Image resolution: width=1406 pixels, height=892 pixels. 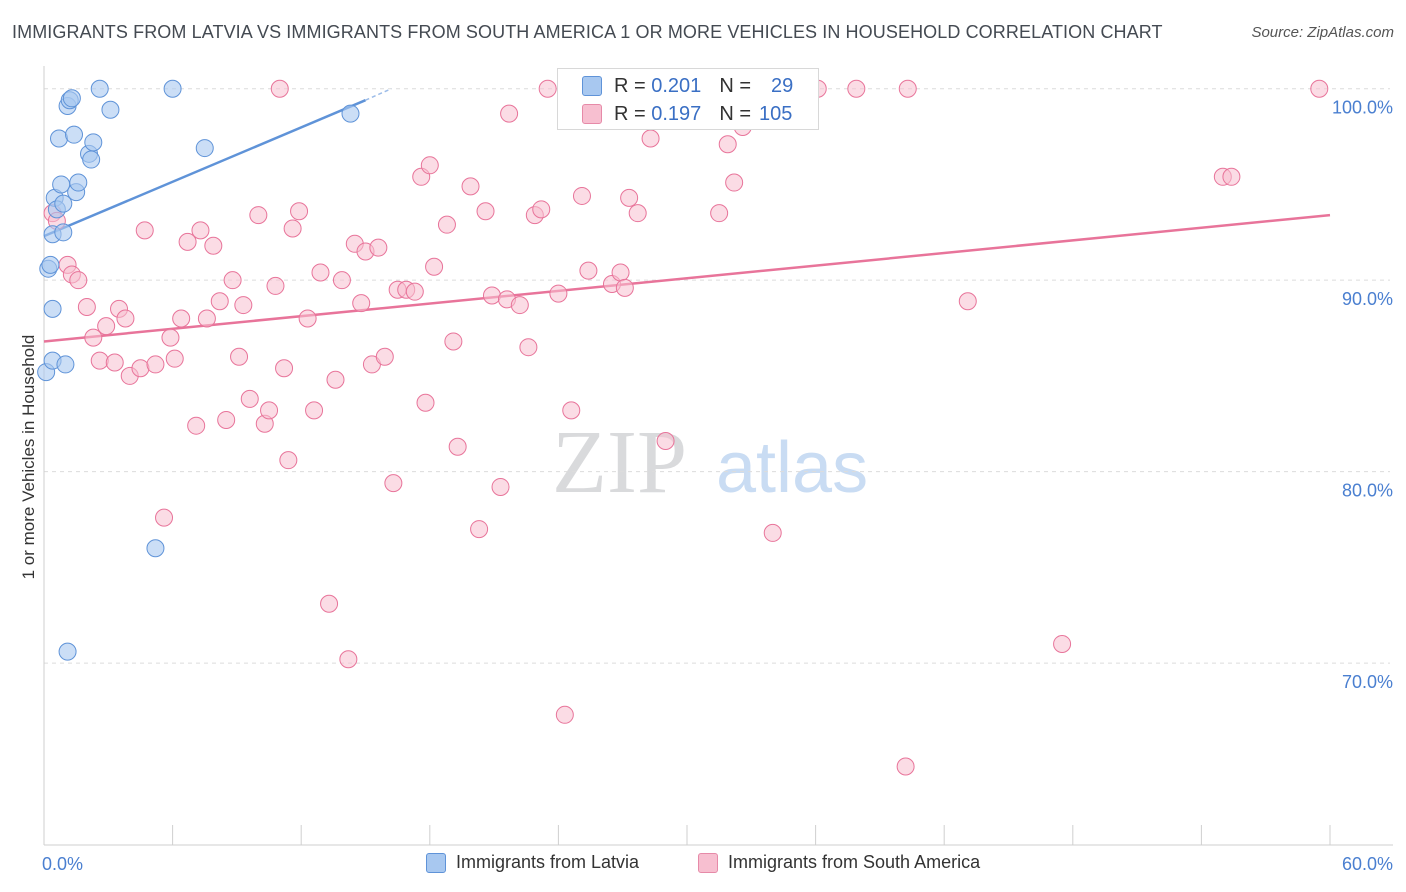 I want to click on y-tick-label: 100.0%, so click(x=1362, y=108).